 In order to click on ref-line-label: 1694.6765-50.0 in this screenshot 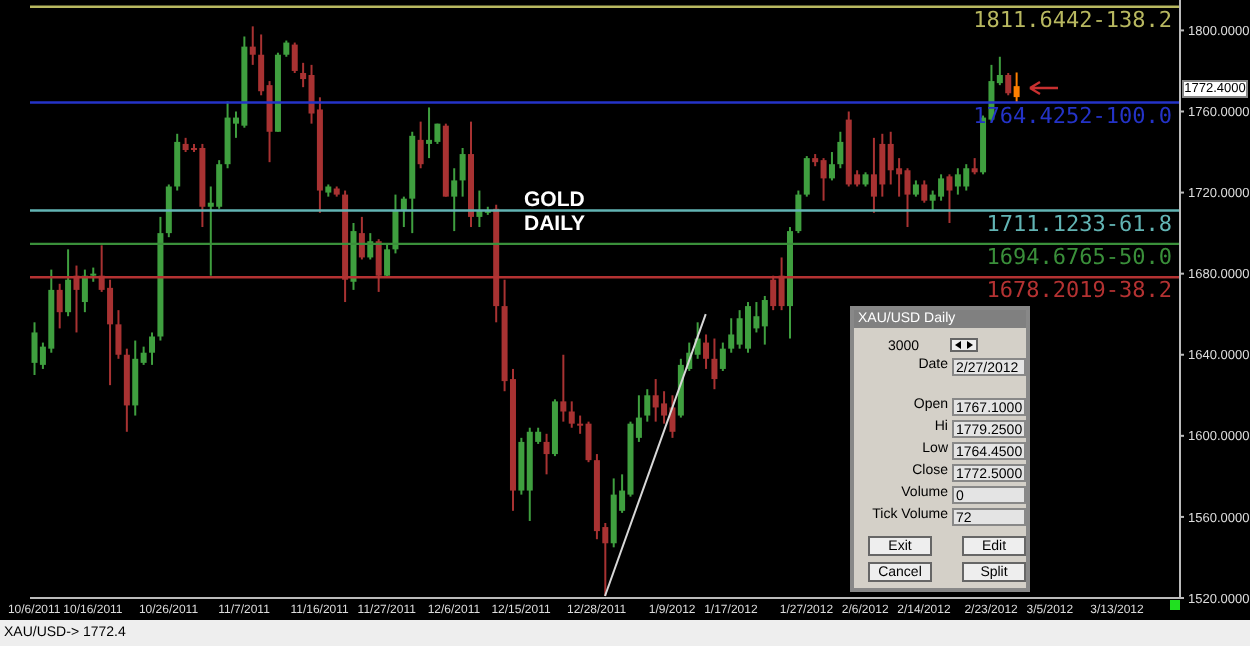, I will do `click(1079, 256)`.